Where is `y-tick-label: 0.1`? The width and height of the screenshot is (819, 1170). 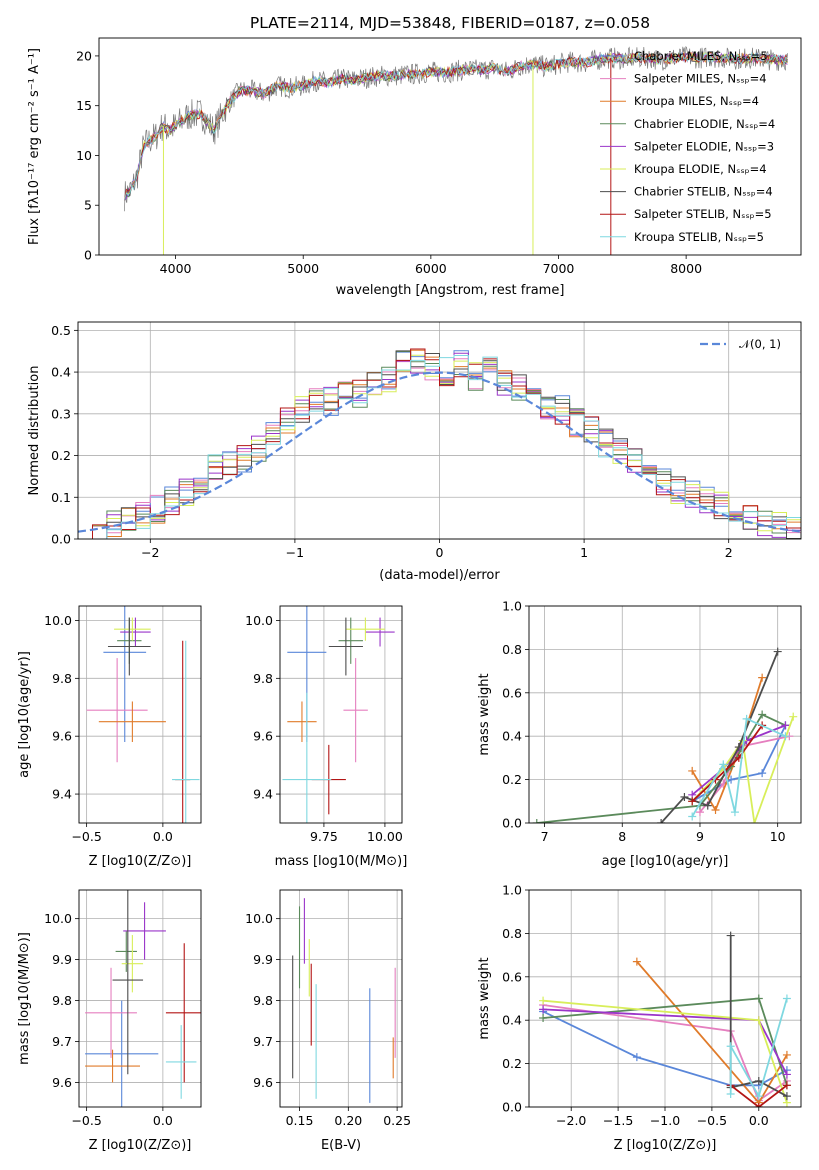 y-tick-label: 0.1 is located at coordinates (61, 497).